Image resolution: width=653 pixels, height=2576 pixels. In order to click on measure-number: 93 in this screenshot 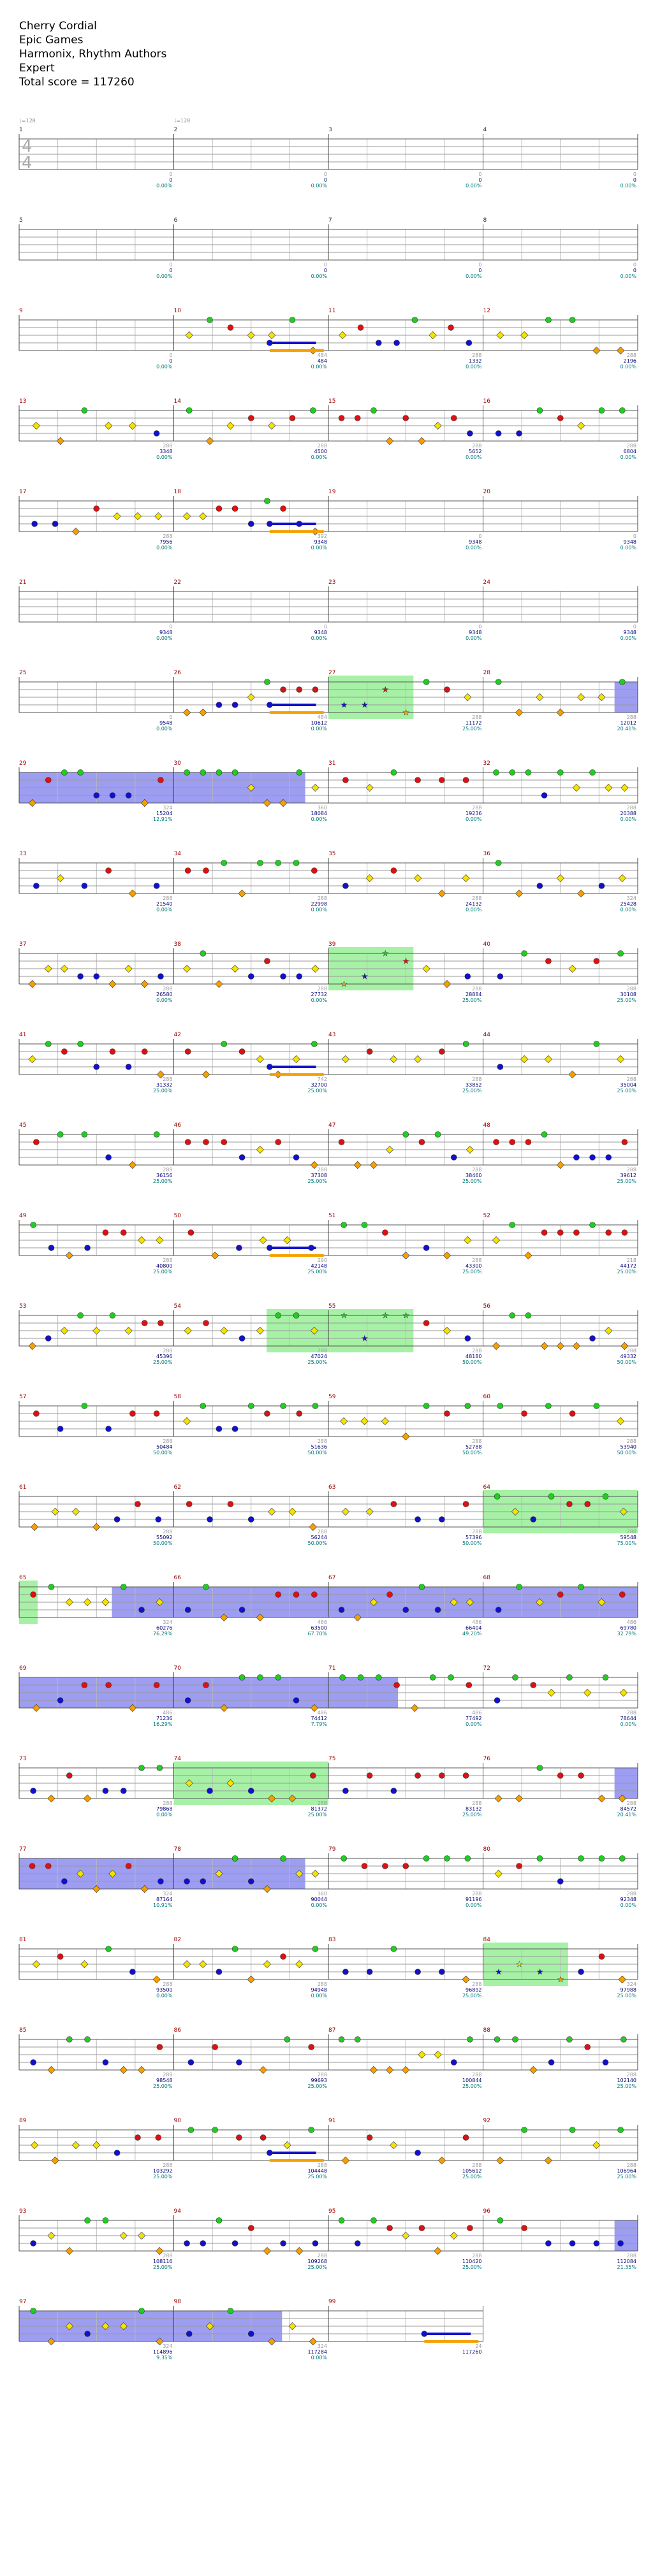, I will do `click(22, 2211)`.